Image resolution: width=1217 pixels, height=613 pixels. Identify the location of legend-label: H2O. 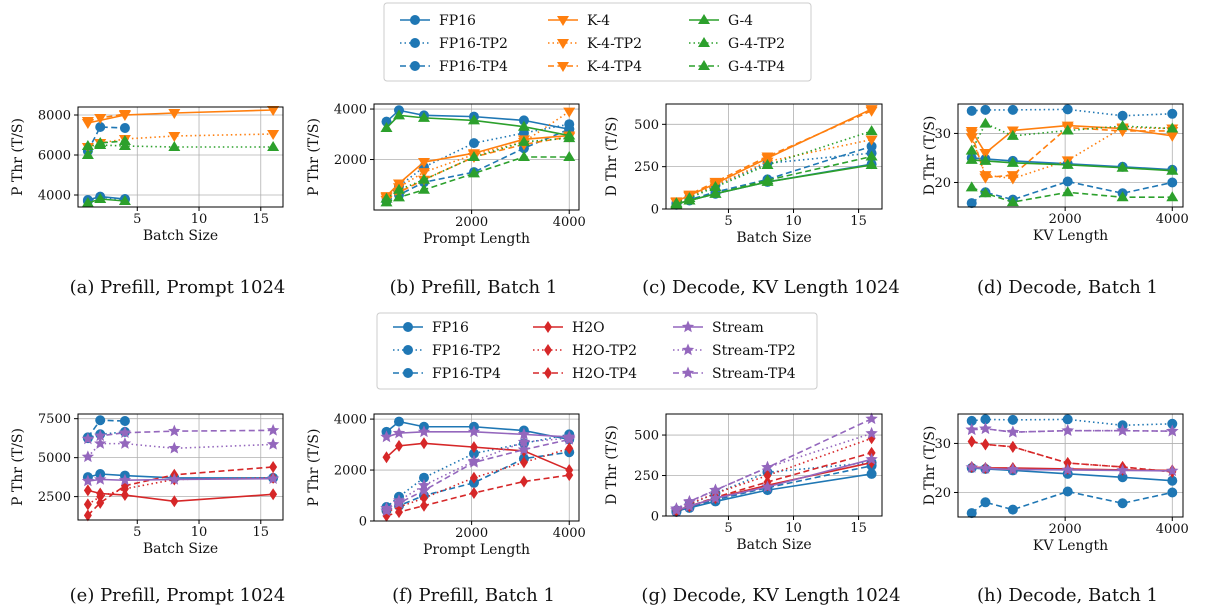
(588, 328).